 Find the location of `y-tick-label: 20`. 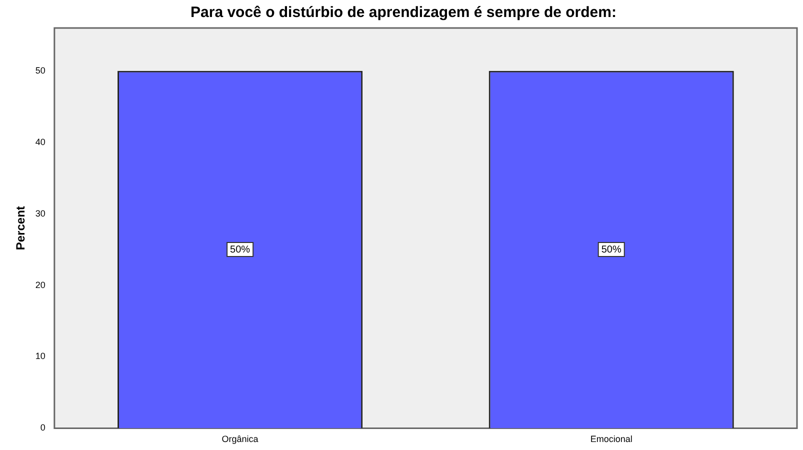

y-tick-label: 20 is located at coordinates (40, 285).